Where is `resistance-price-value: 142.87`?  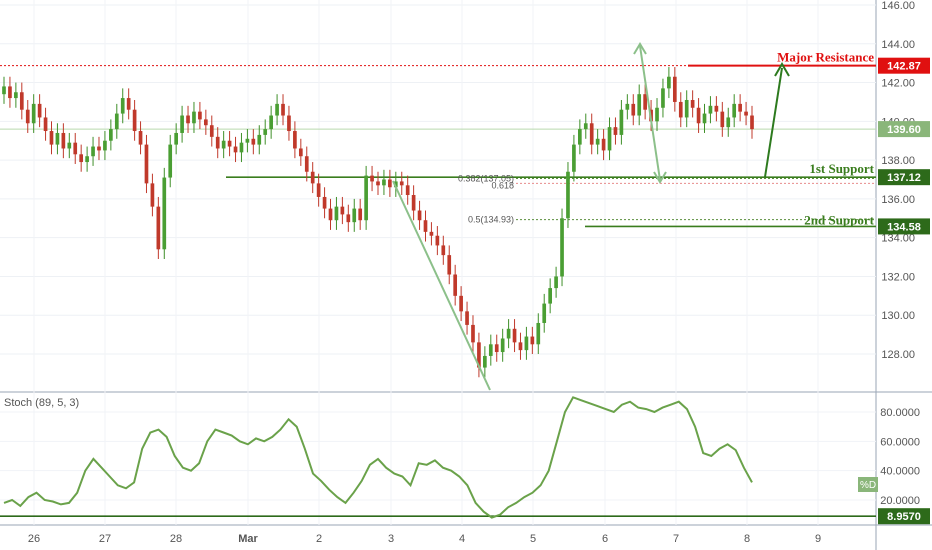
resistance-price-value: 142.87 is located at coordinates (904, 67).